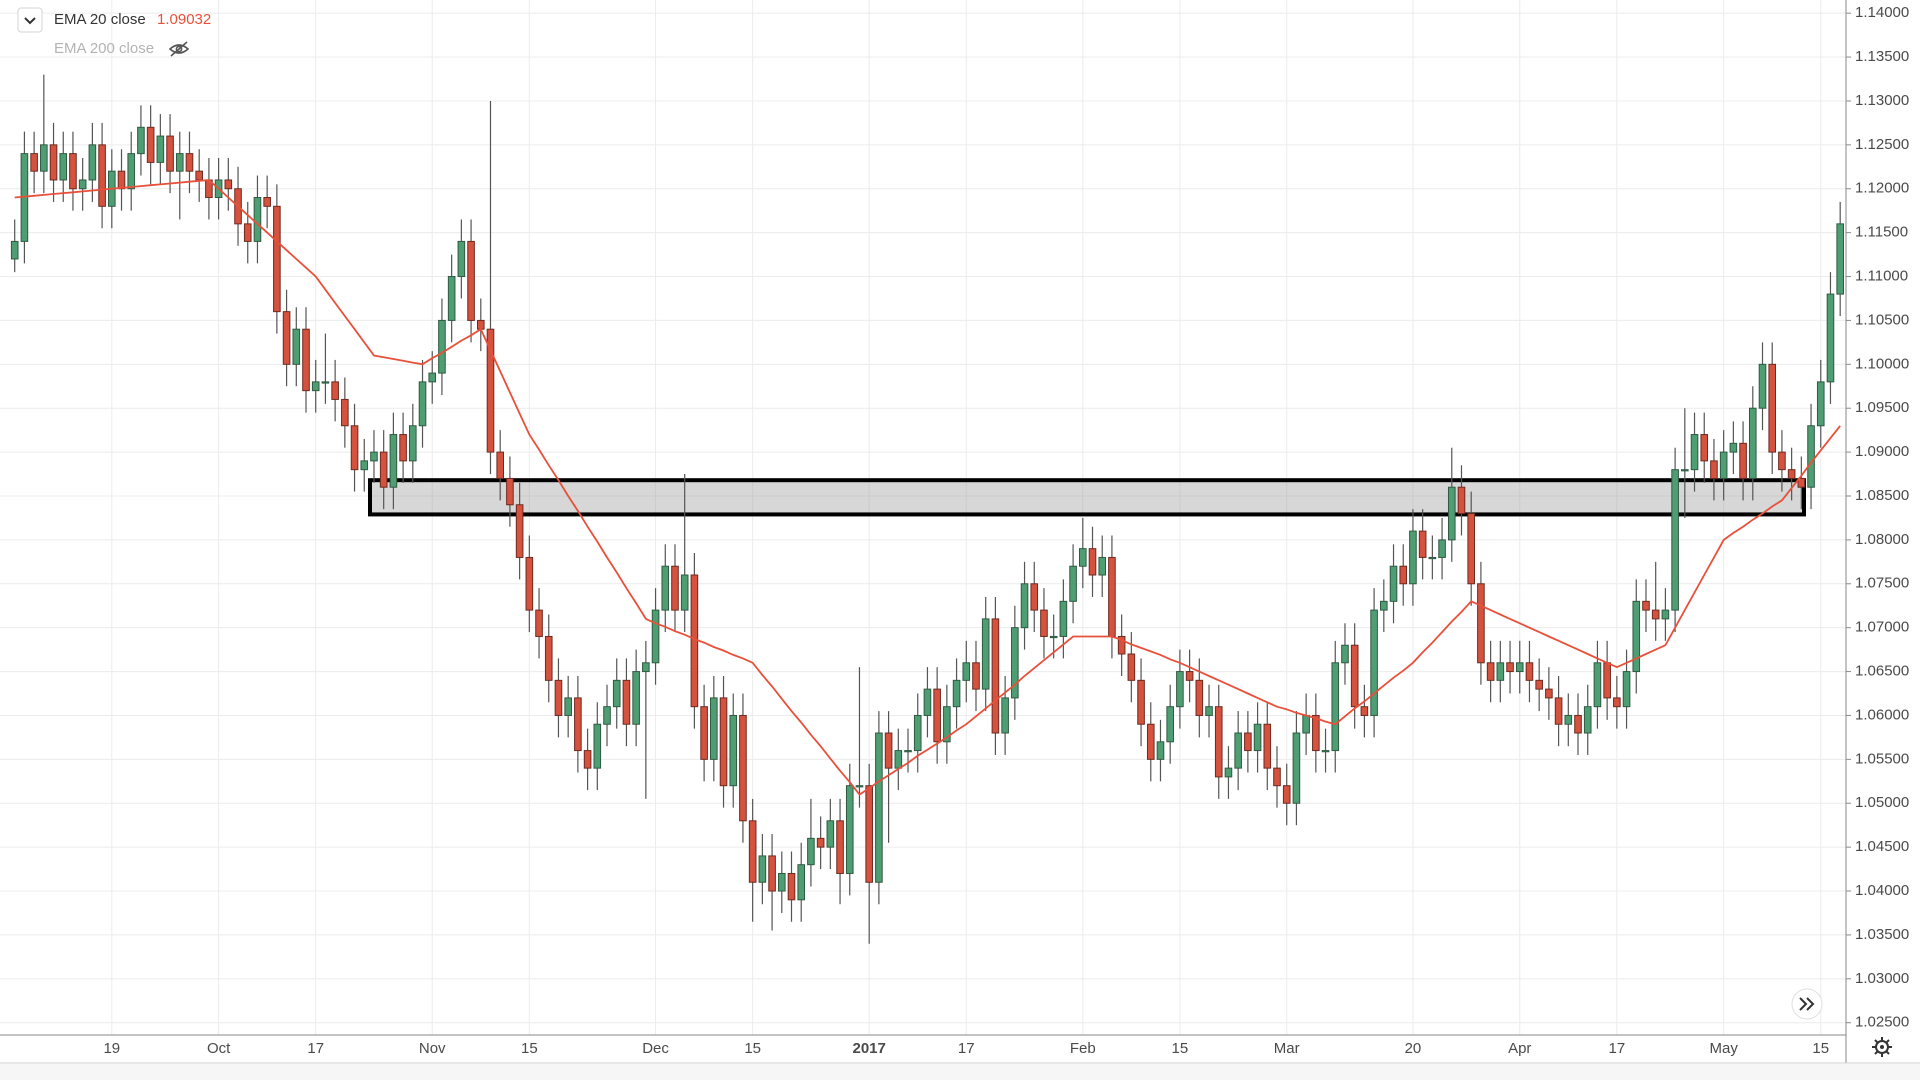 This screenshot has width=1920, height=1080. What do you see at coordinates (1083, 1048) in the screenshot?
I see `x-tick-label: Feb` at bounding box center [1083, 1048].